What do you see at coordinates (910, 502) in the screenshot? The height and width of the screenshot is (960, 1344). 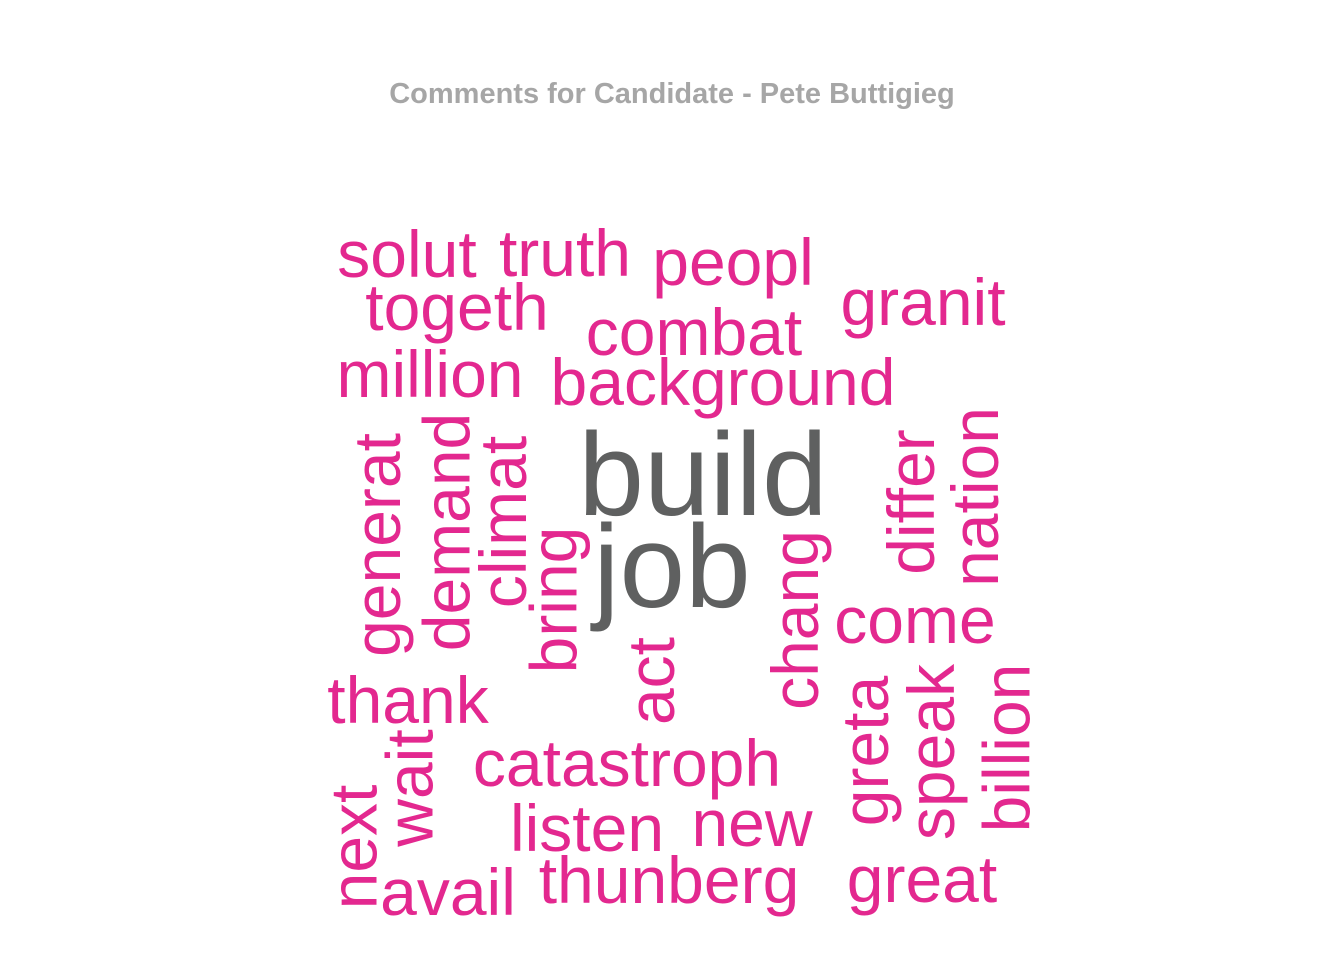 I see `word-differ: differ` at bounding box center [910, 502].